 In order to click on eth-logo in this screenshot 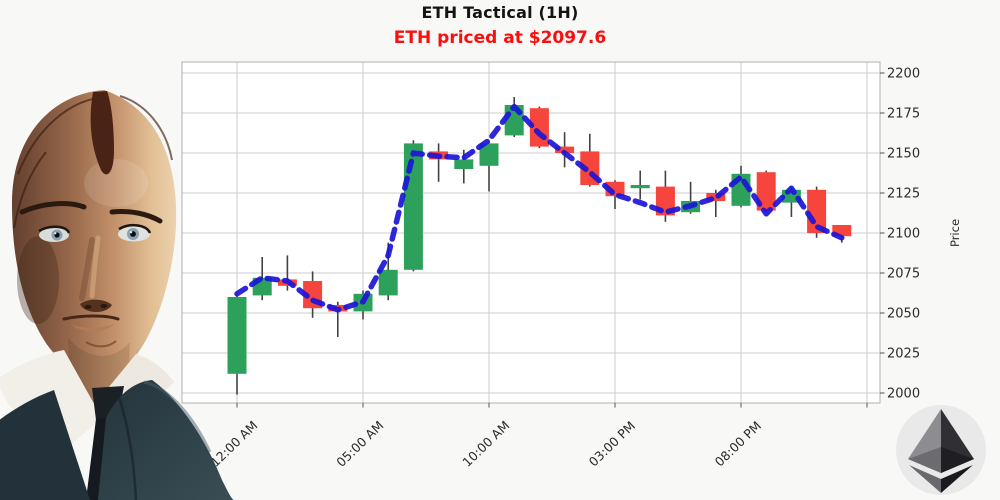, I will do `click(941, 450)`.